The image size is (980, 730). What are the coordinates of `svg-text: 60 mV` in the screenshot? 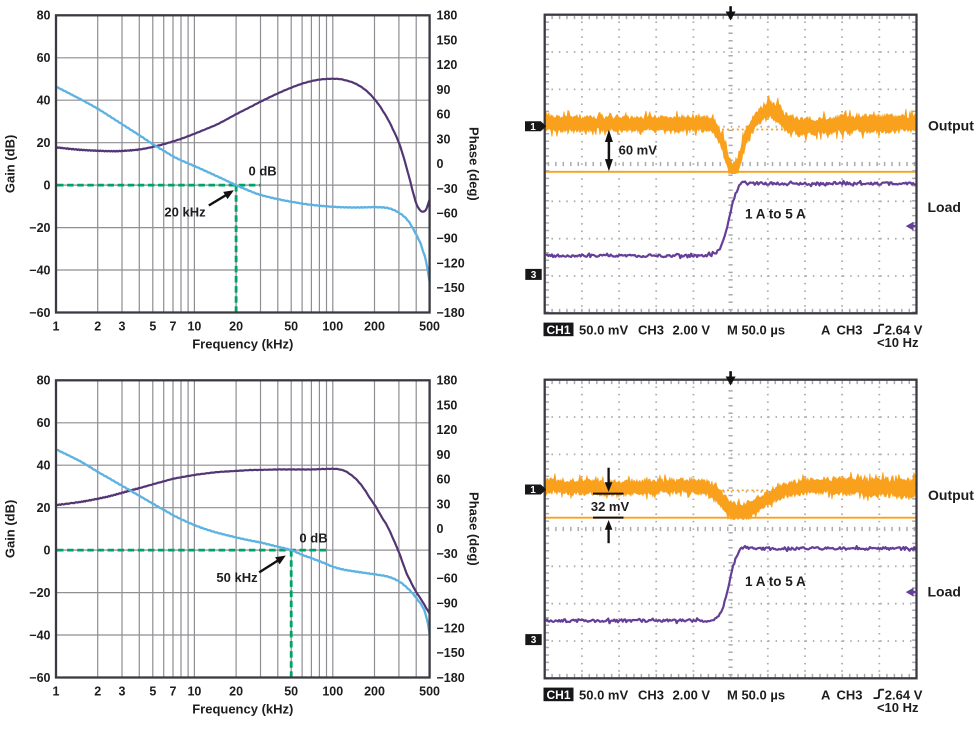 It's located at (638, 149).